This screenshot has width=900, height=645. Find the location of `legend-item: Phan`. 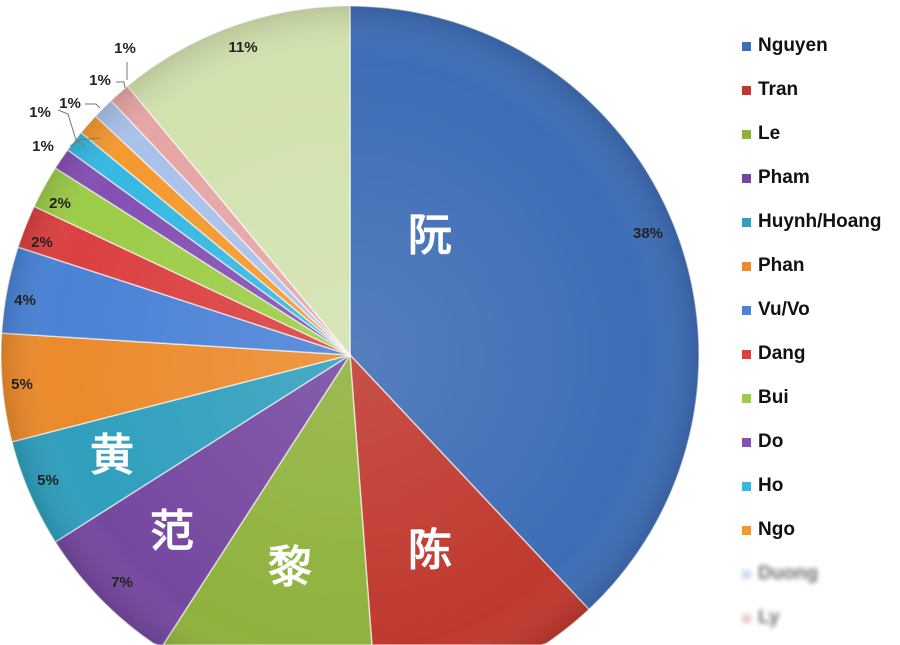

legend-item: Phan is located at coordinates (812, 266).